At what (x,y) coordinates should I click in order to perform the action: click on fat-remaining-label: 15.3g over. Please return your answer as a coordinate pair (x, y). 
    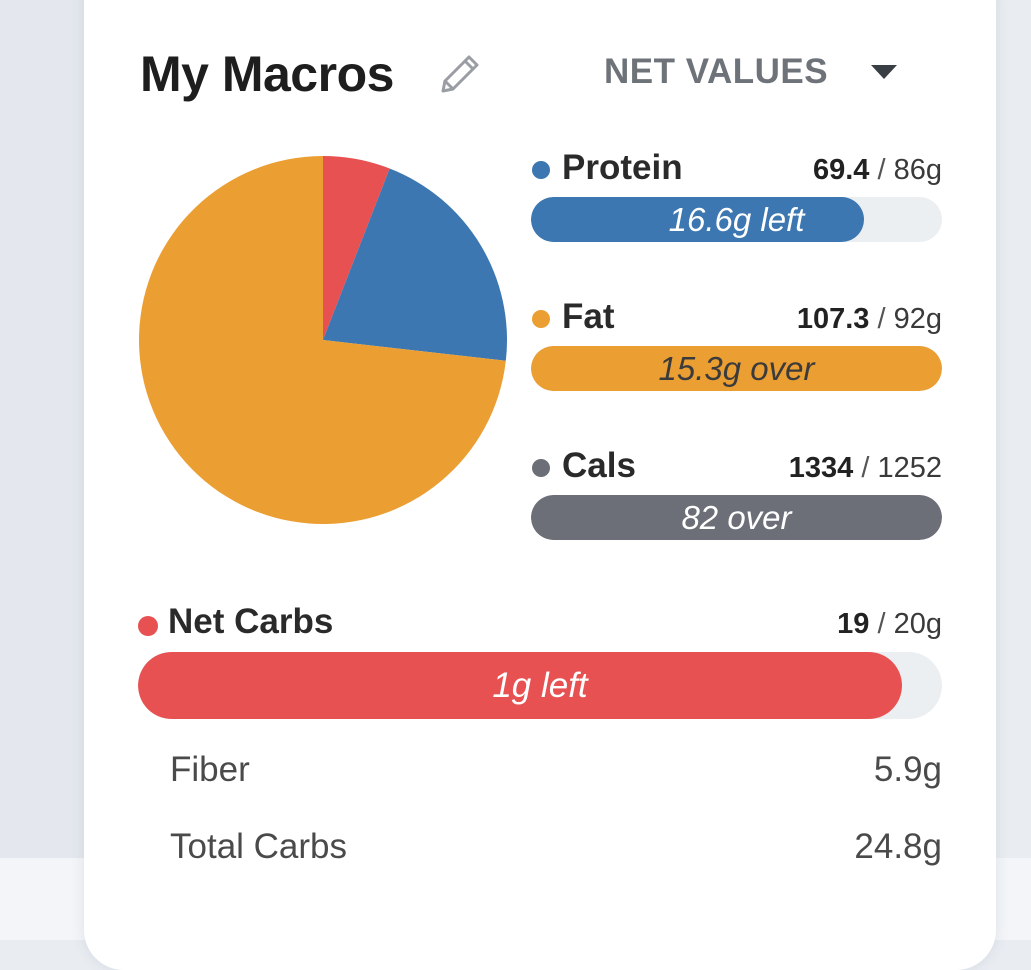
    Looking at the image, I should click on (736, 368).